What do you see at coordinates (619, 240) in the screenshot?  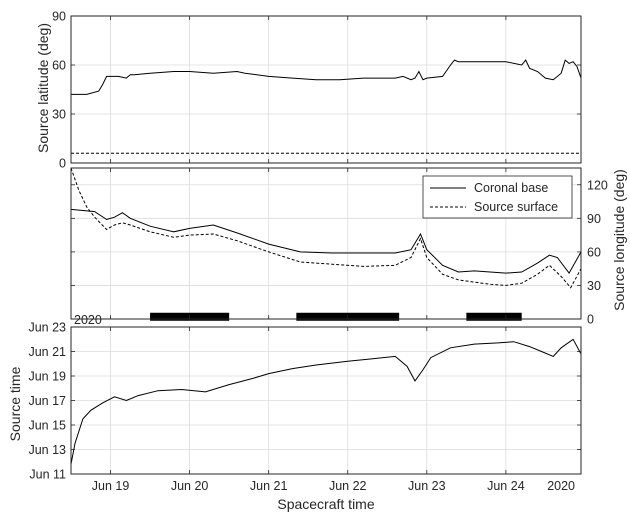 I see `middle-ylabel: Source longitude (deg)` at bounding box center [619, 240].